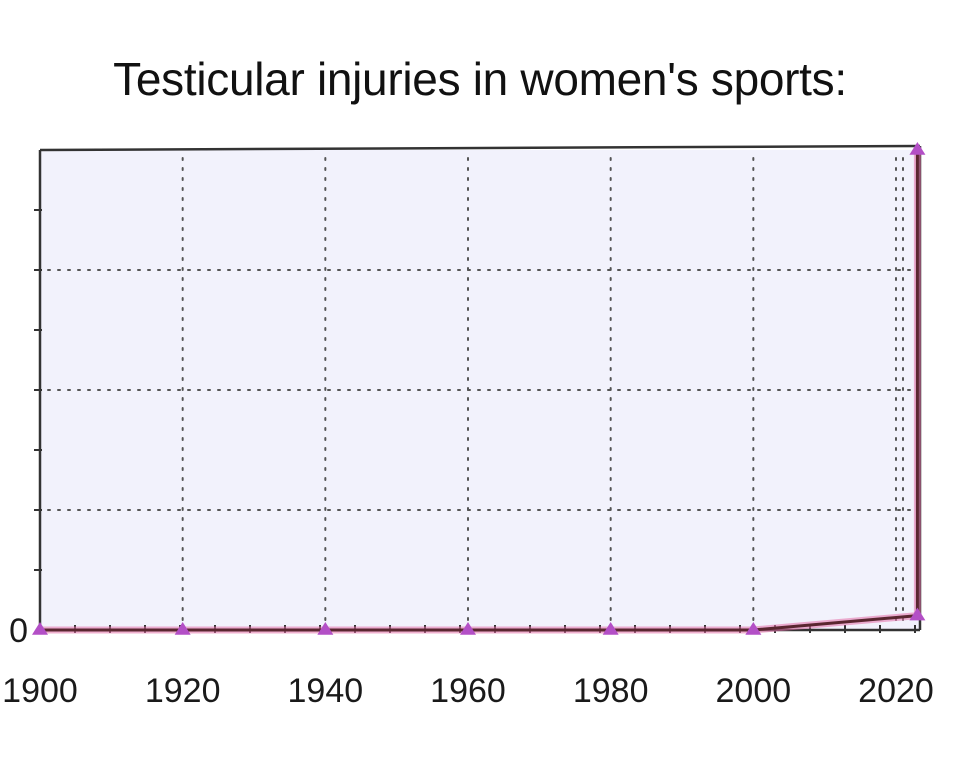 The image size is (960, 768). What do you see at coordinates (611, 691) in the screenshot?
I see `x-tick-label: 1980` at bounding box center [611, 691].